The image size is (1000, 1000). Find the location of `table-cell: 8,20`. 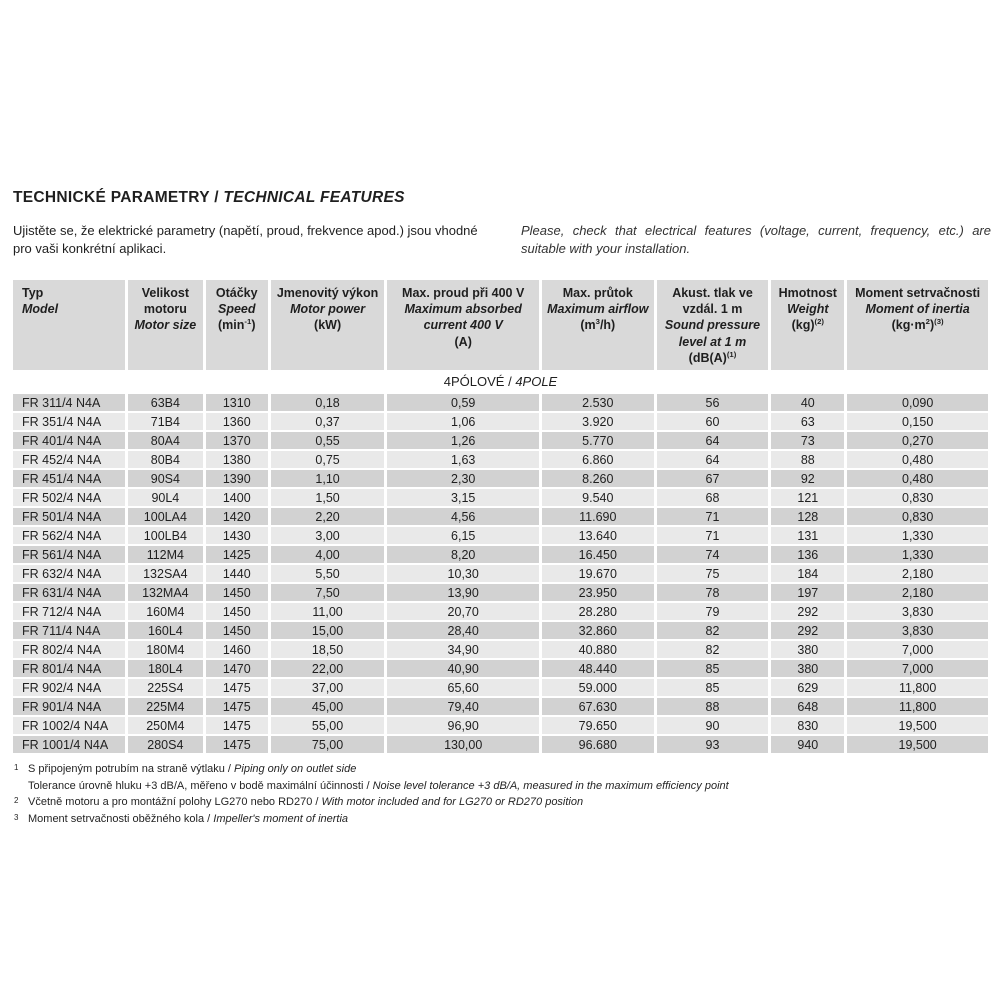

table-cell: 8,20 is located at coordinates (463, 555).